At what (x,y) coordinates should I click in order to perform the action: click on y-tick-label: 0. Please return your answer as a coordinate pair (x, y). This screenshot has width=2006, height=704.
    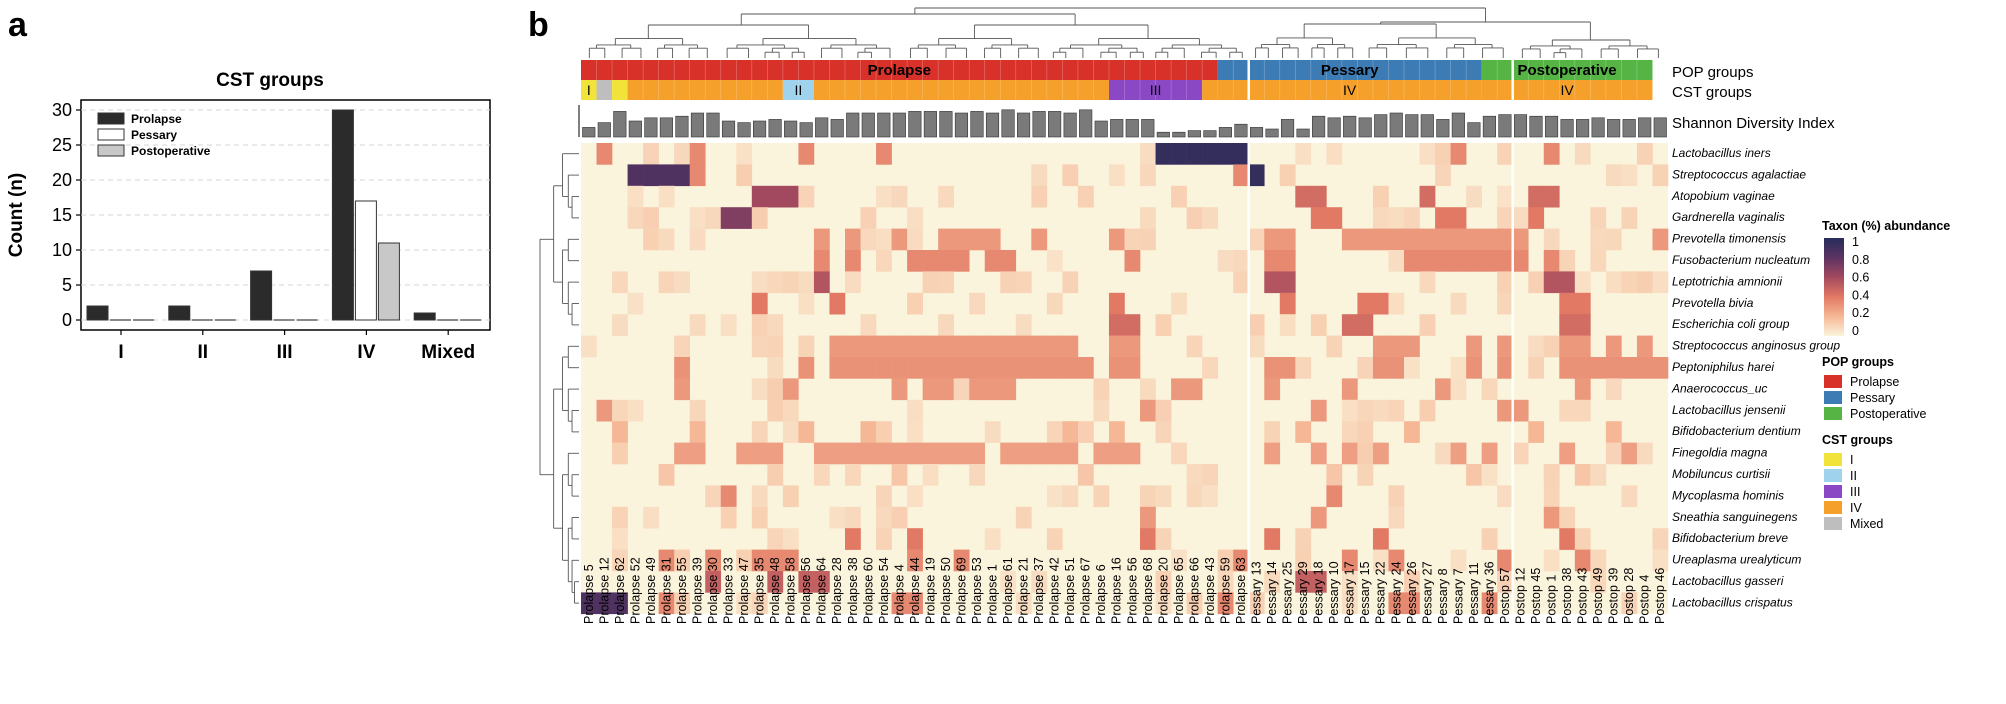
    Looking at the image, I should click on (67, 320).